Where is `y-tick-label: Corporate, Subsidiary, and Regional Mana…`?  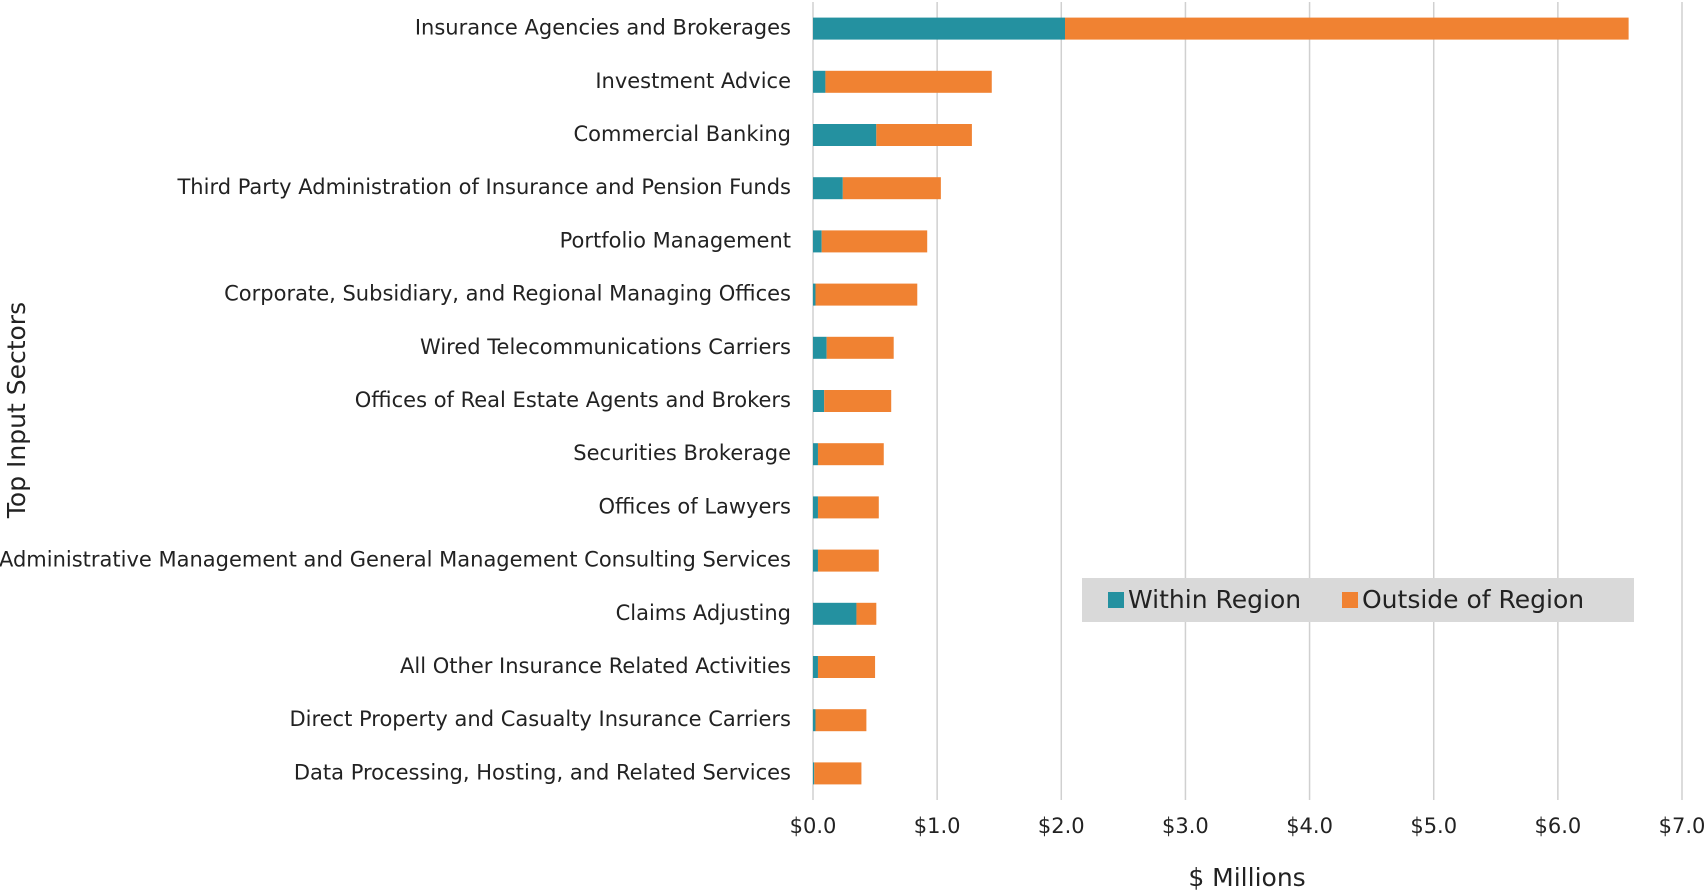 y-tick-label: Corporate, Subsidiary, and Regional Mana… is located at coordinates (507, 294).